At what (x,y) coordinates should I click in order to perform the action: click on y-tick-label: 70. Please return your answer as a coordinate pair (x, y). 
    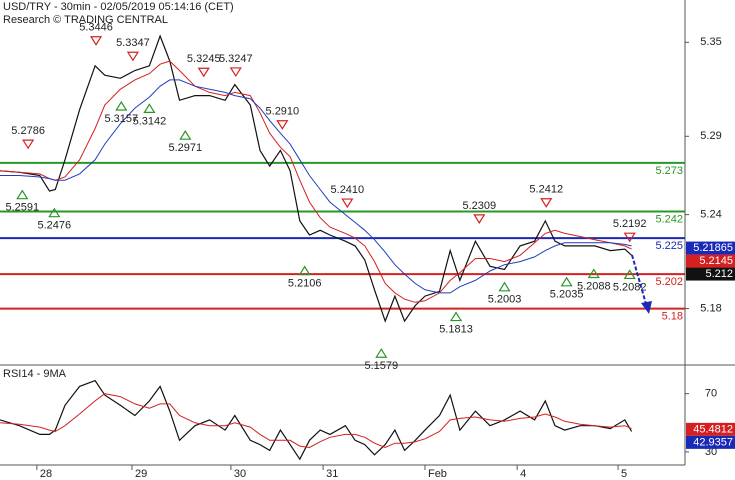
    Looking at the image, I should click on (711, 394).